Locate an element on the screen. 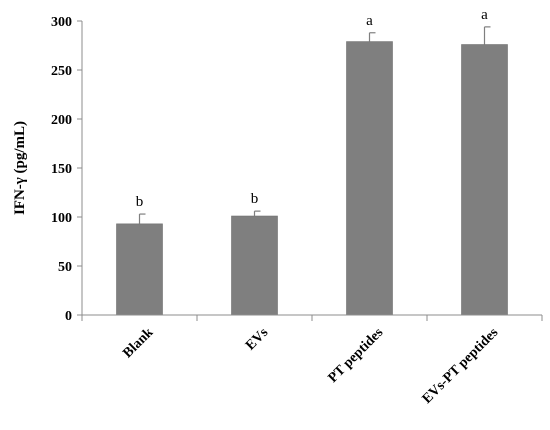  y-tick-label: 50 is located at coordinates (65, 267).